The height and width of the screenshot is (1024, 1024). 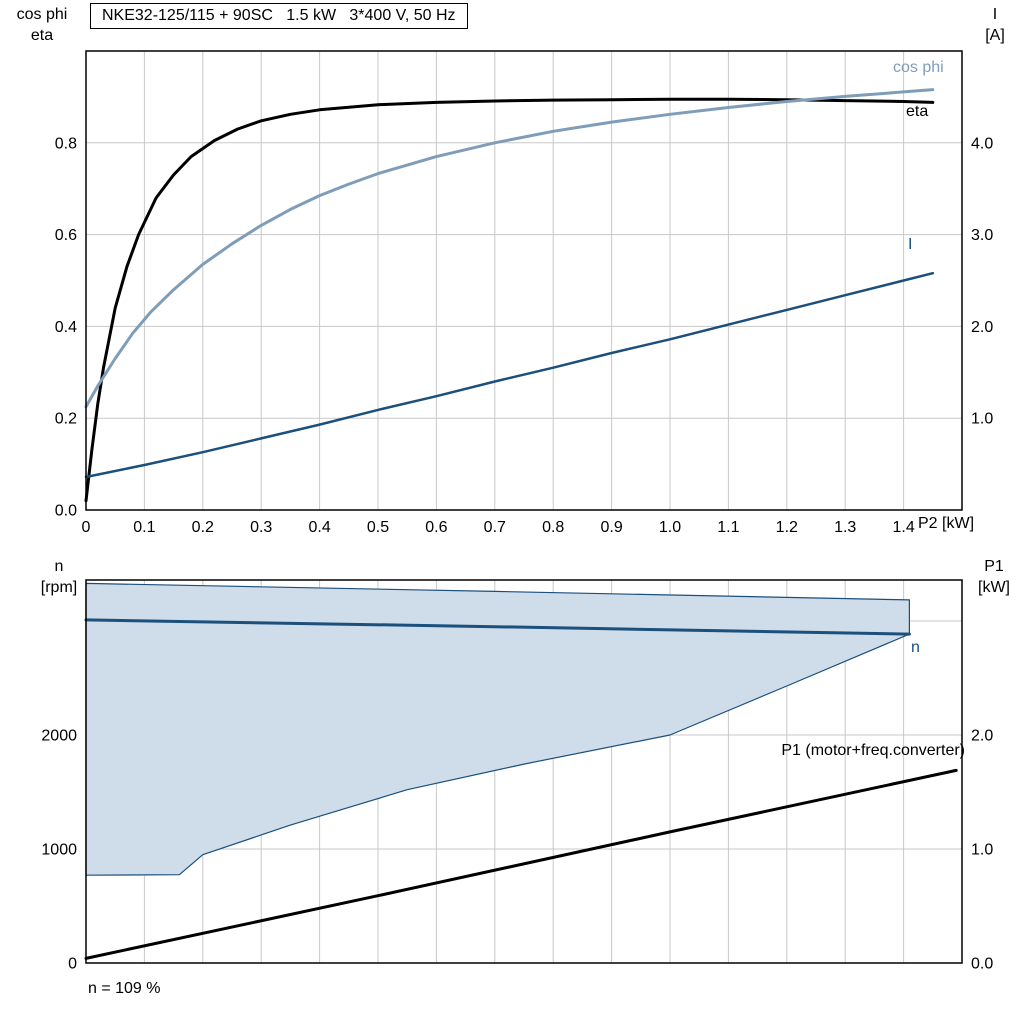 I want to click on x-tick-label: 0.1, so click(x=144, y=527).